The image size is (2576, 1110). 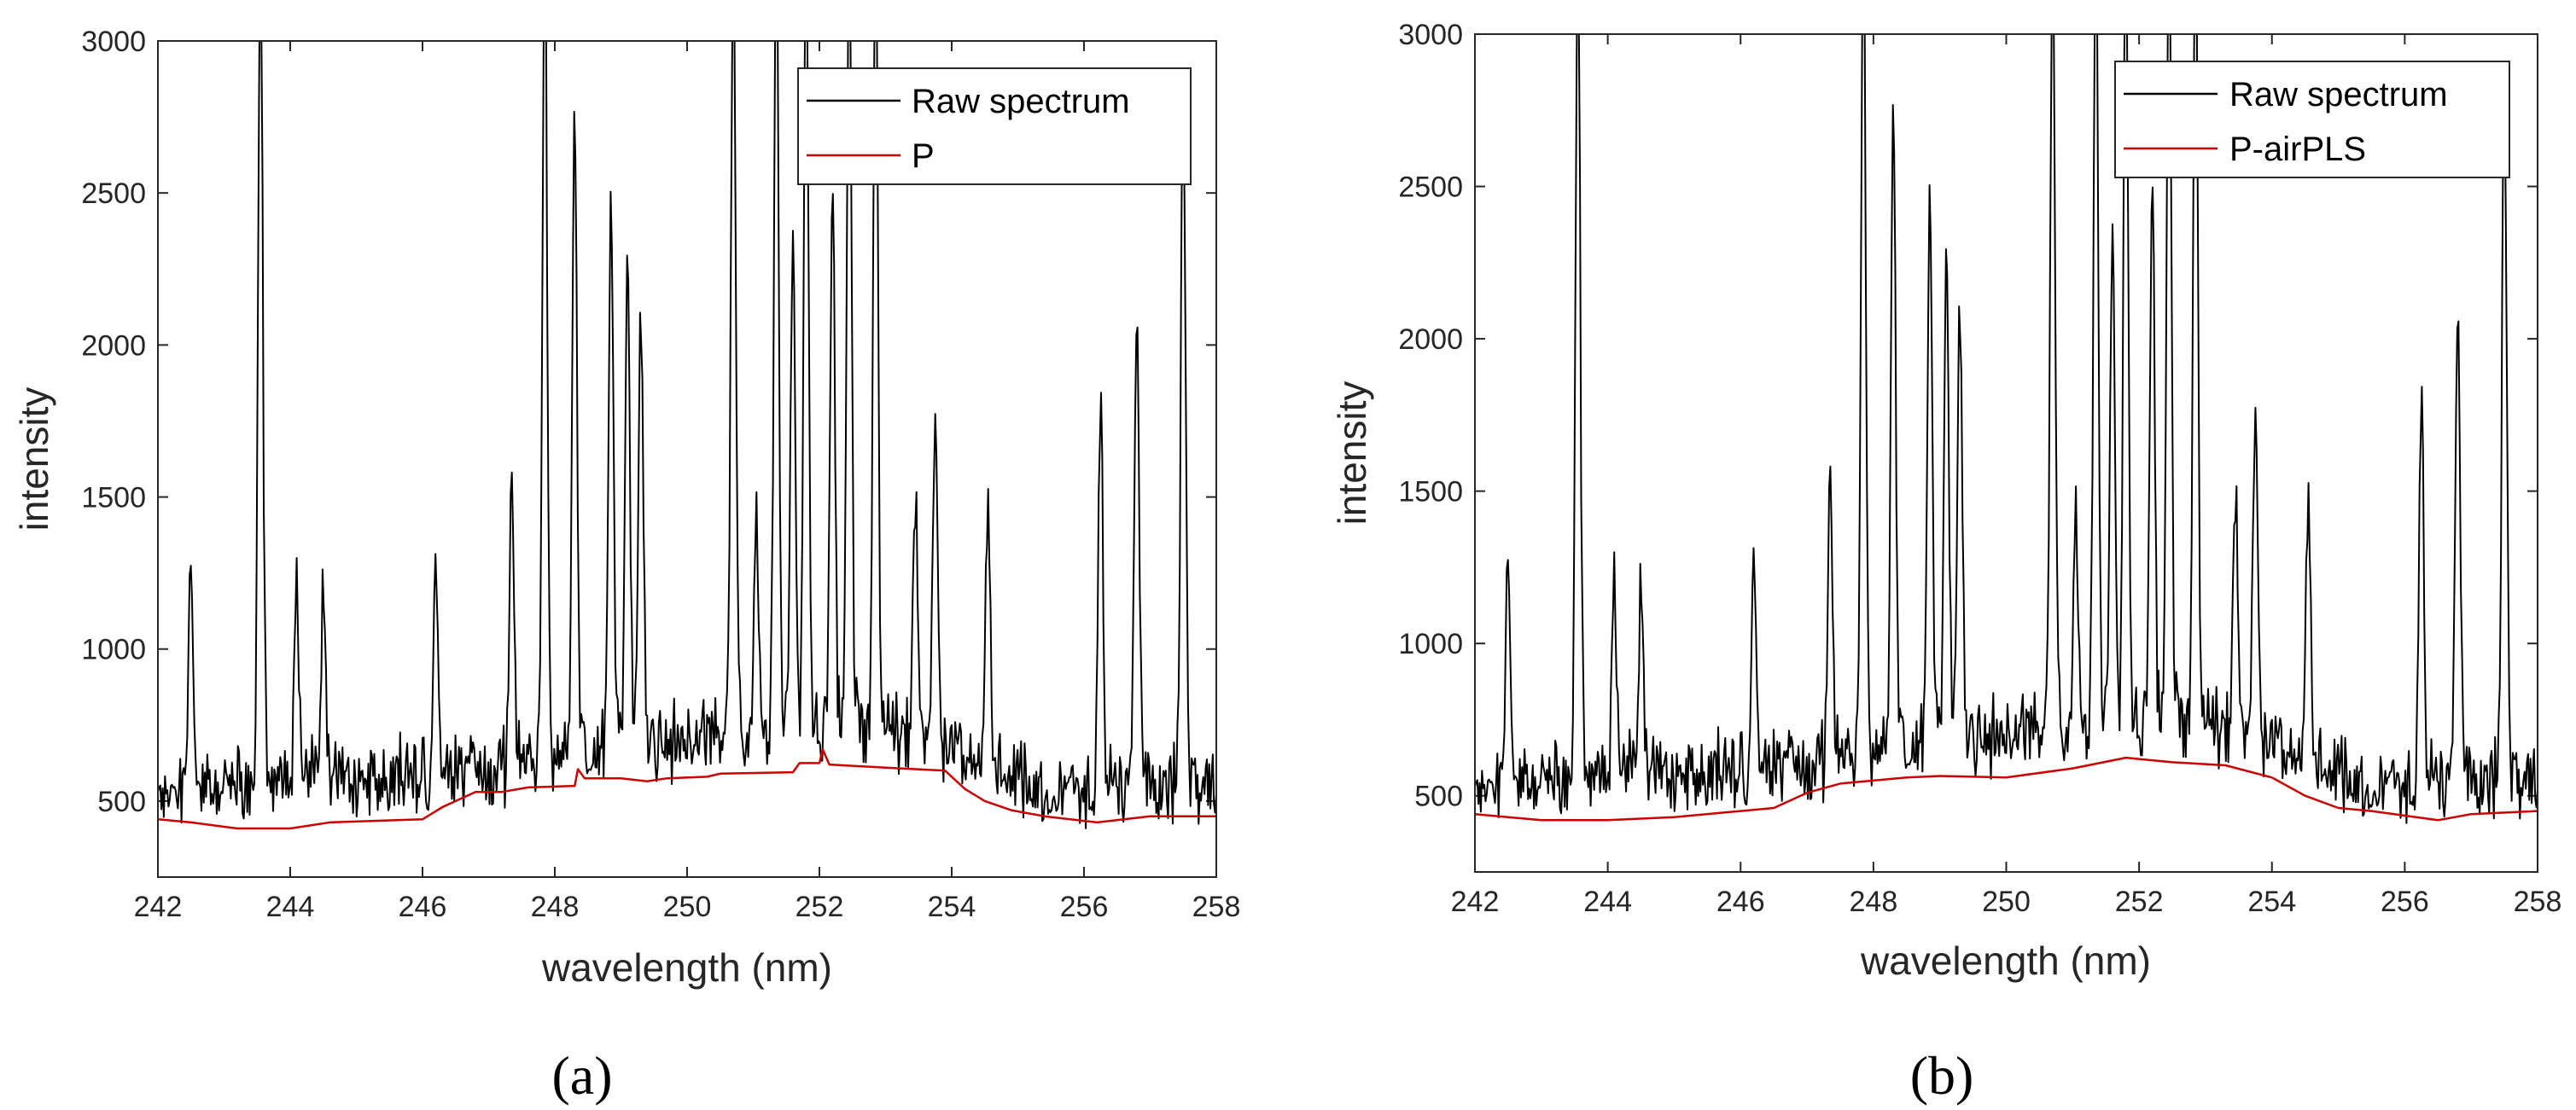 What do you see at coordinates (820, 907) in the screenshot?
I see `panel-a-x-tick-label: 252` at bounding box center [820, 907].